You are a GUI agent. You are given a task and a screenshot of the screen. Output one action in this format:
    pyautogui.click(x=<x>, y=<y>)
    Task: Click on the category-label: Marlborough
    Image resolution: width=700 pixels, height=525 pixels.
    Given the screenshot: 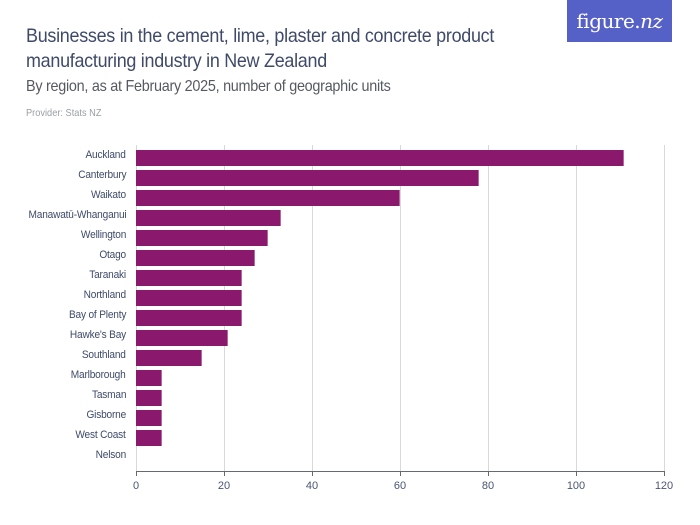 What is the action you would take?
    pyautogui.click(x=98, y=375)
    